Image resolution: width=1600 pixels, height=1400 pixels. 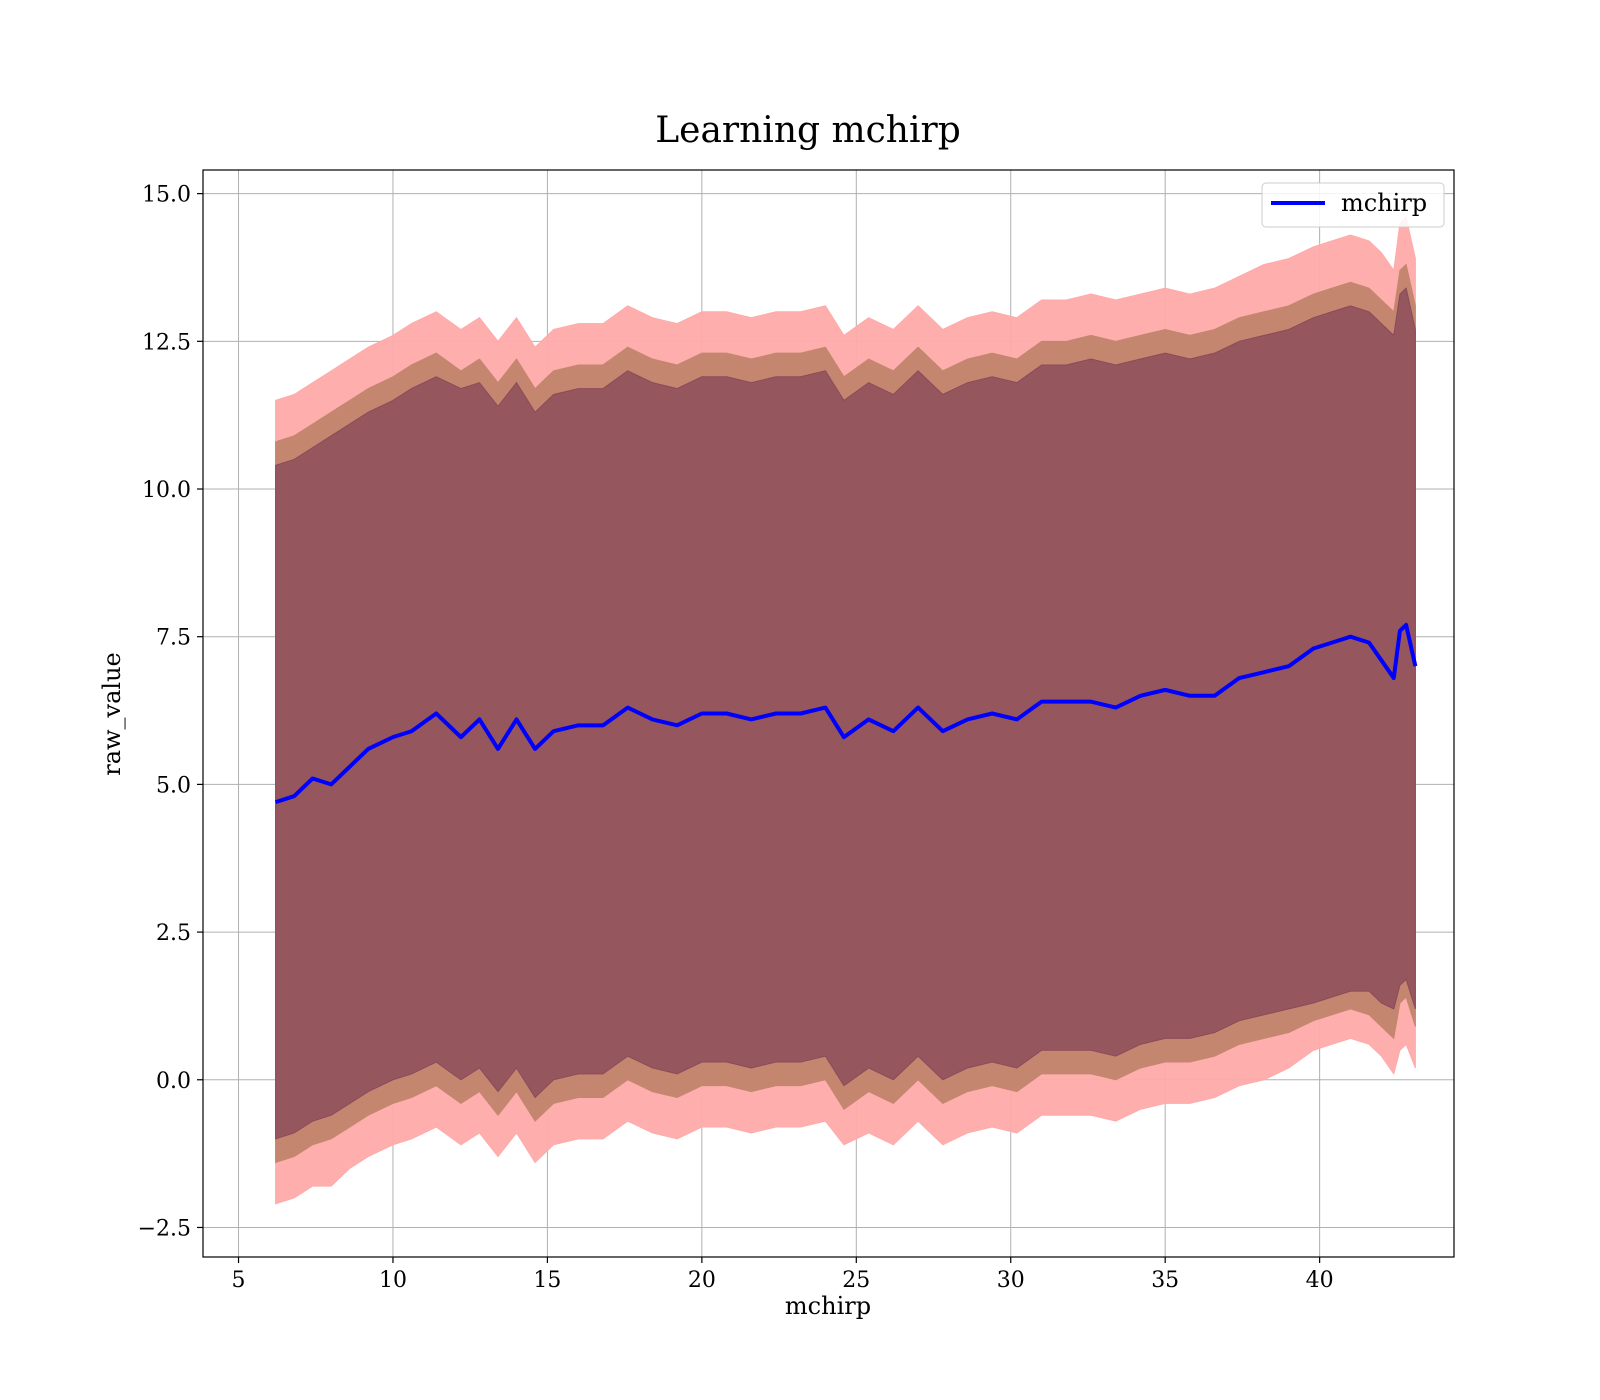 What do you see at coordinates (856, 1280) in the screenshot?
I see `x-tick-label-4: 25` at bounding box center [856, 1280].